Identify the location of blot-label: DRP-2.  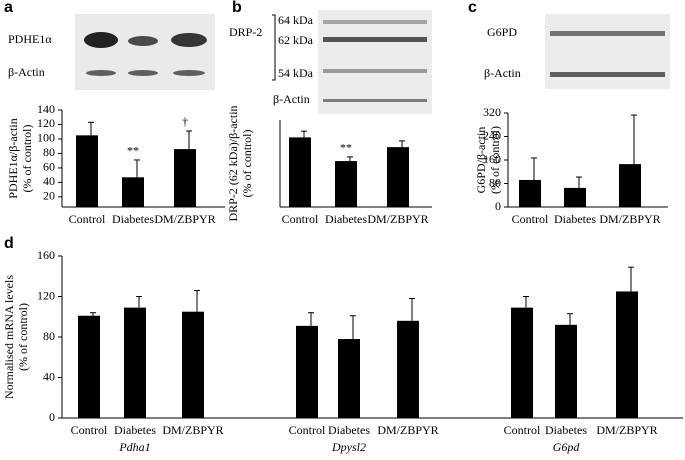
(245, 32).